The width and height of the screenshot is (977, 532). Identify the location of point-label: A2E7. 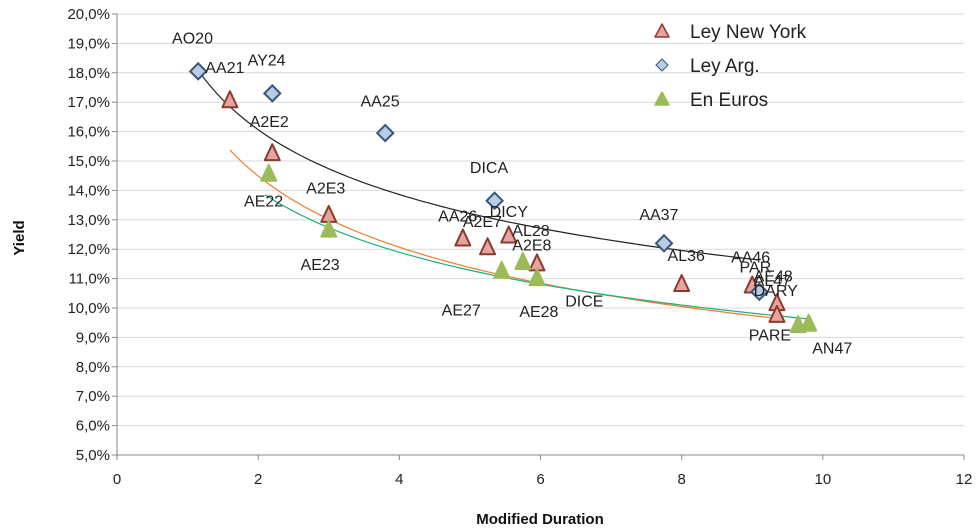
(482, 222).